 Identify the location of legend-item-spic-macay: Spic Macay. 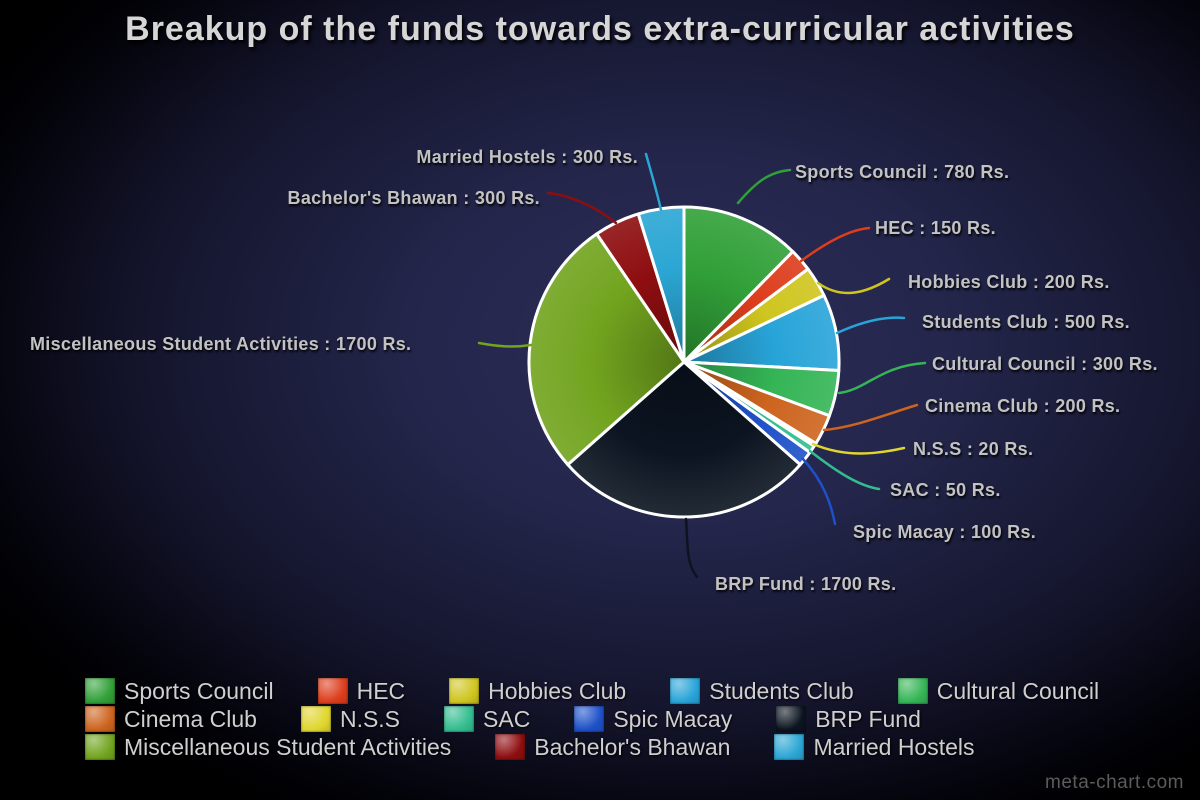
(653, 719).